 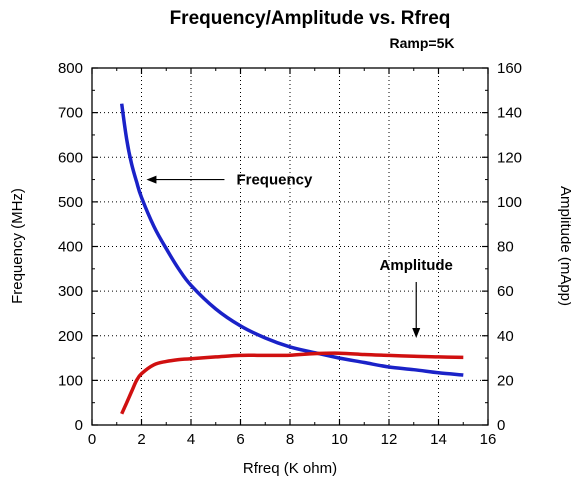 What do you see at coordinates (17, 246) in the screenshot?
I see `y-left-axis-label: Frequency (MHz)` at bounding box center [17, 246].